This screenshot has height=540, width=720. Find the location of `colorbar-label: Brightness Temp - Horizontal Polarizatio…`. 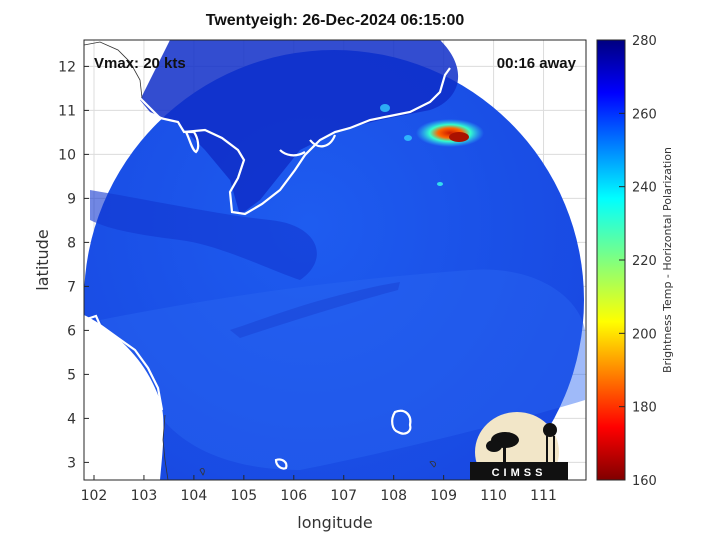

colorbar-label: Brightness Temp - Horizontal Polarizatio… is located at coordinates (667, 260).